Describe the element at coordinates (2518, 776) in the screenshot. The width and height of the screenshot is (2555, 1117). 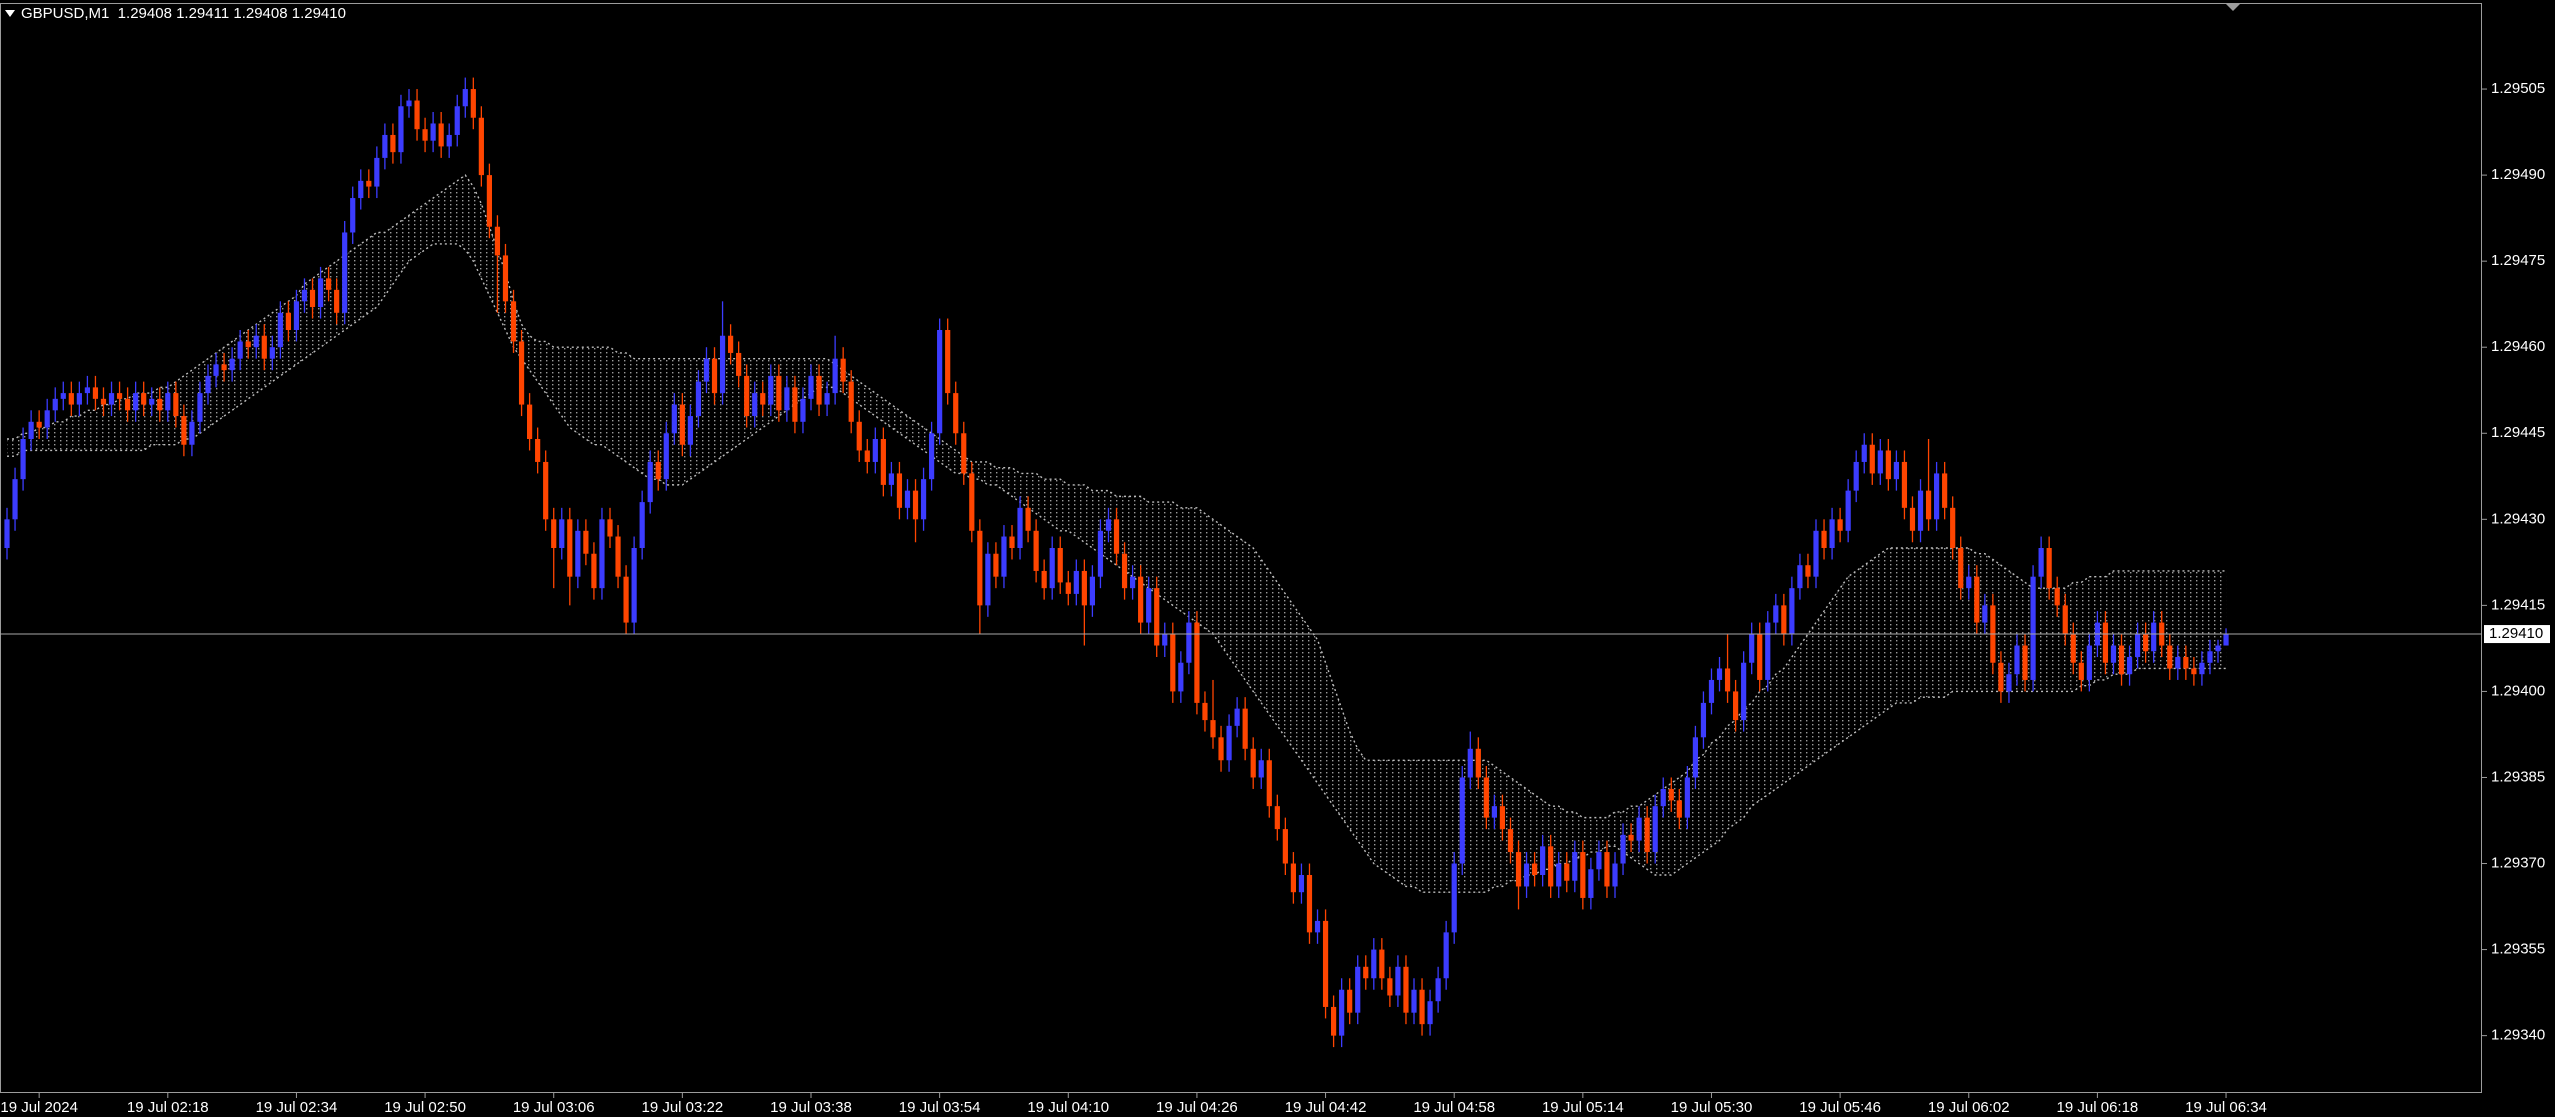
I see `y-tick-label: 1.29385` at that location.